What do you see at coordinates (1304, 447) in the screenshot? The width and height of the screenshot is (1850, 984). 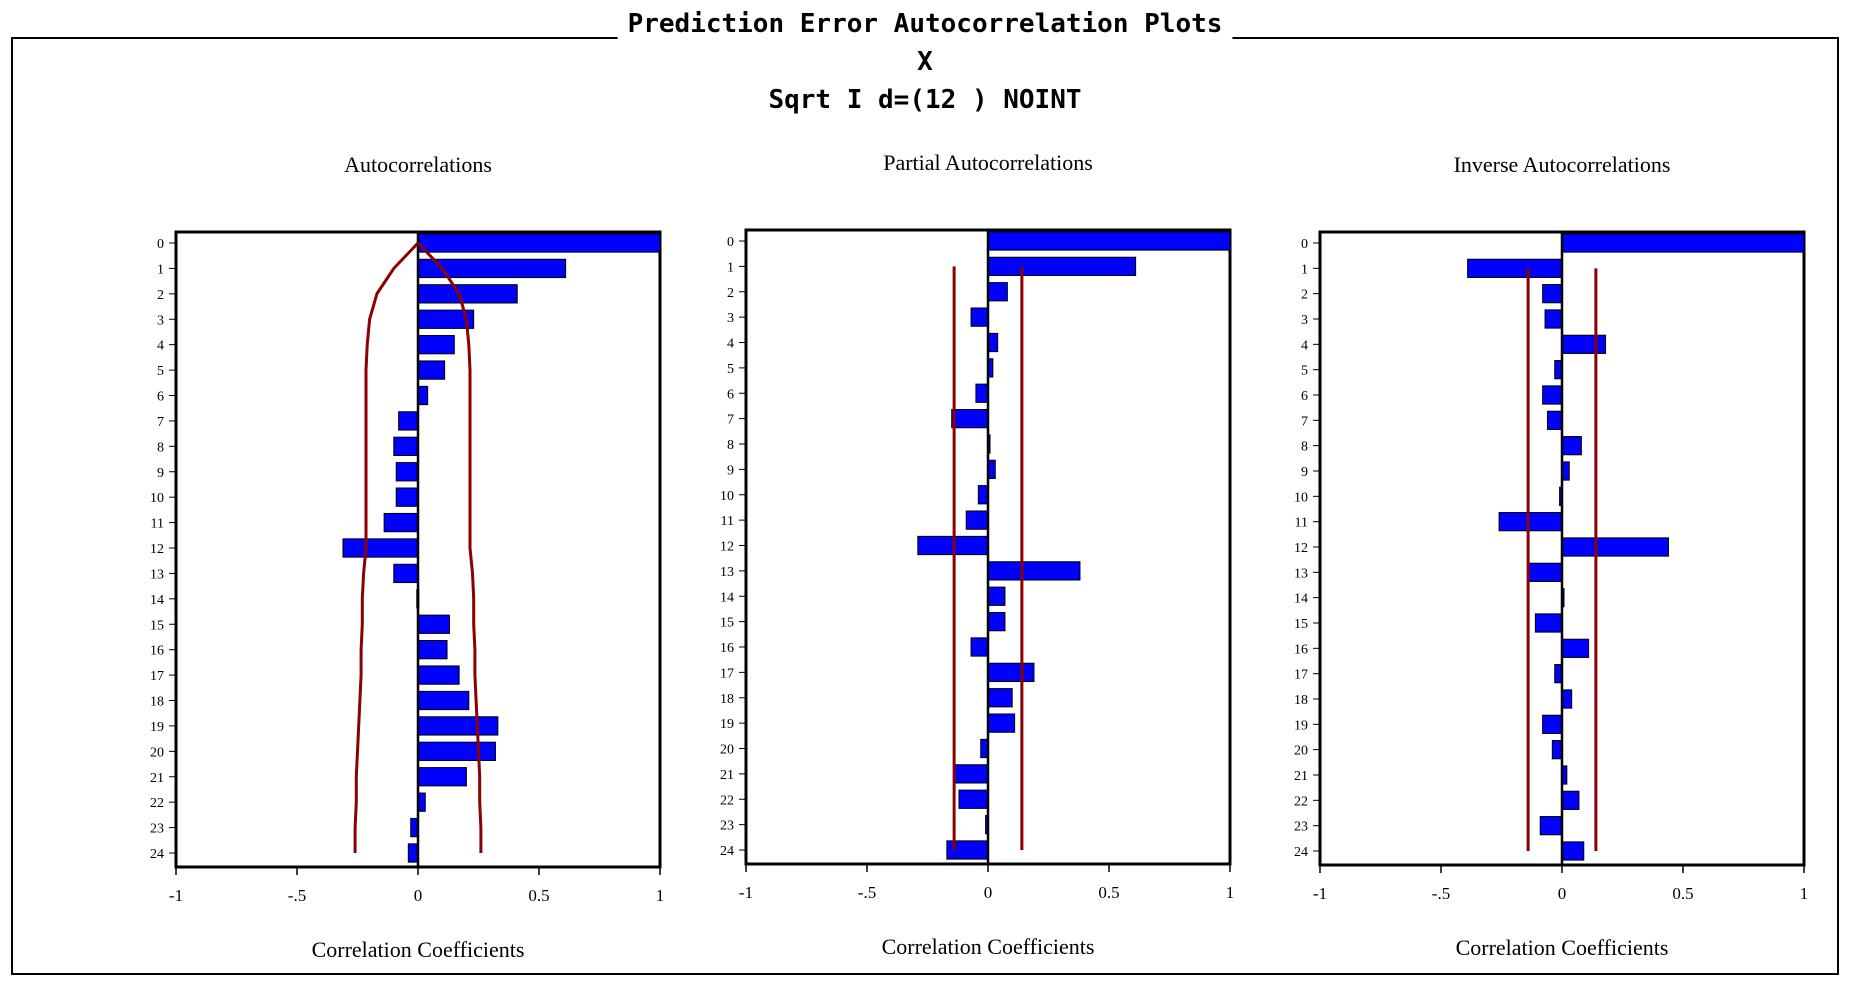 I see `lag-label: 8` at bounding box center [1304, 447].